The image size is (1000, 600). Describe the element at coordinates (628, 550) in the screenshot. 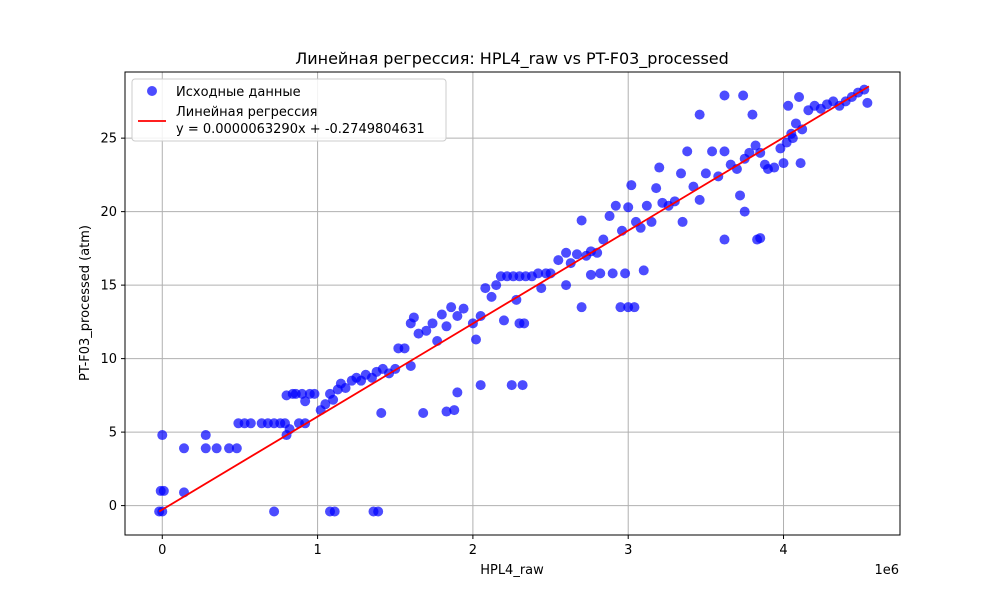

I see `x-tick-label: 3` at that location.